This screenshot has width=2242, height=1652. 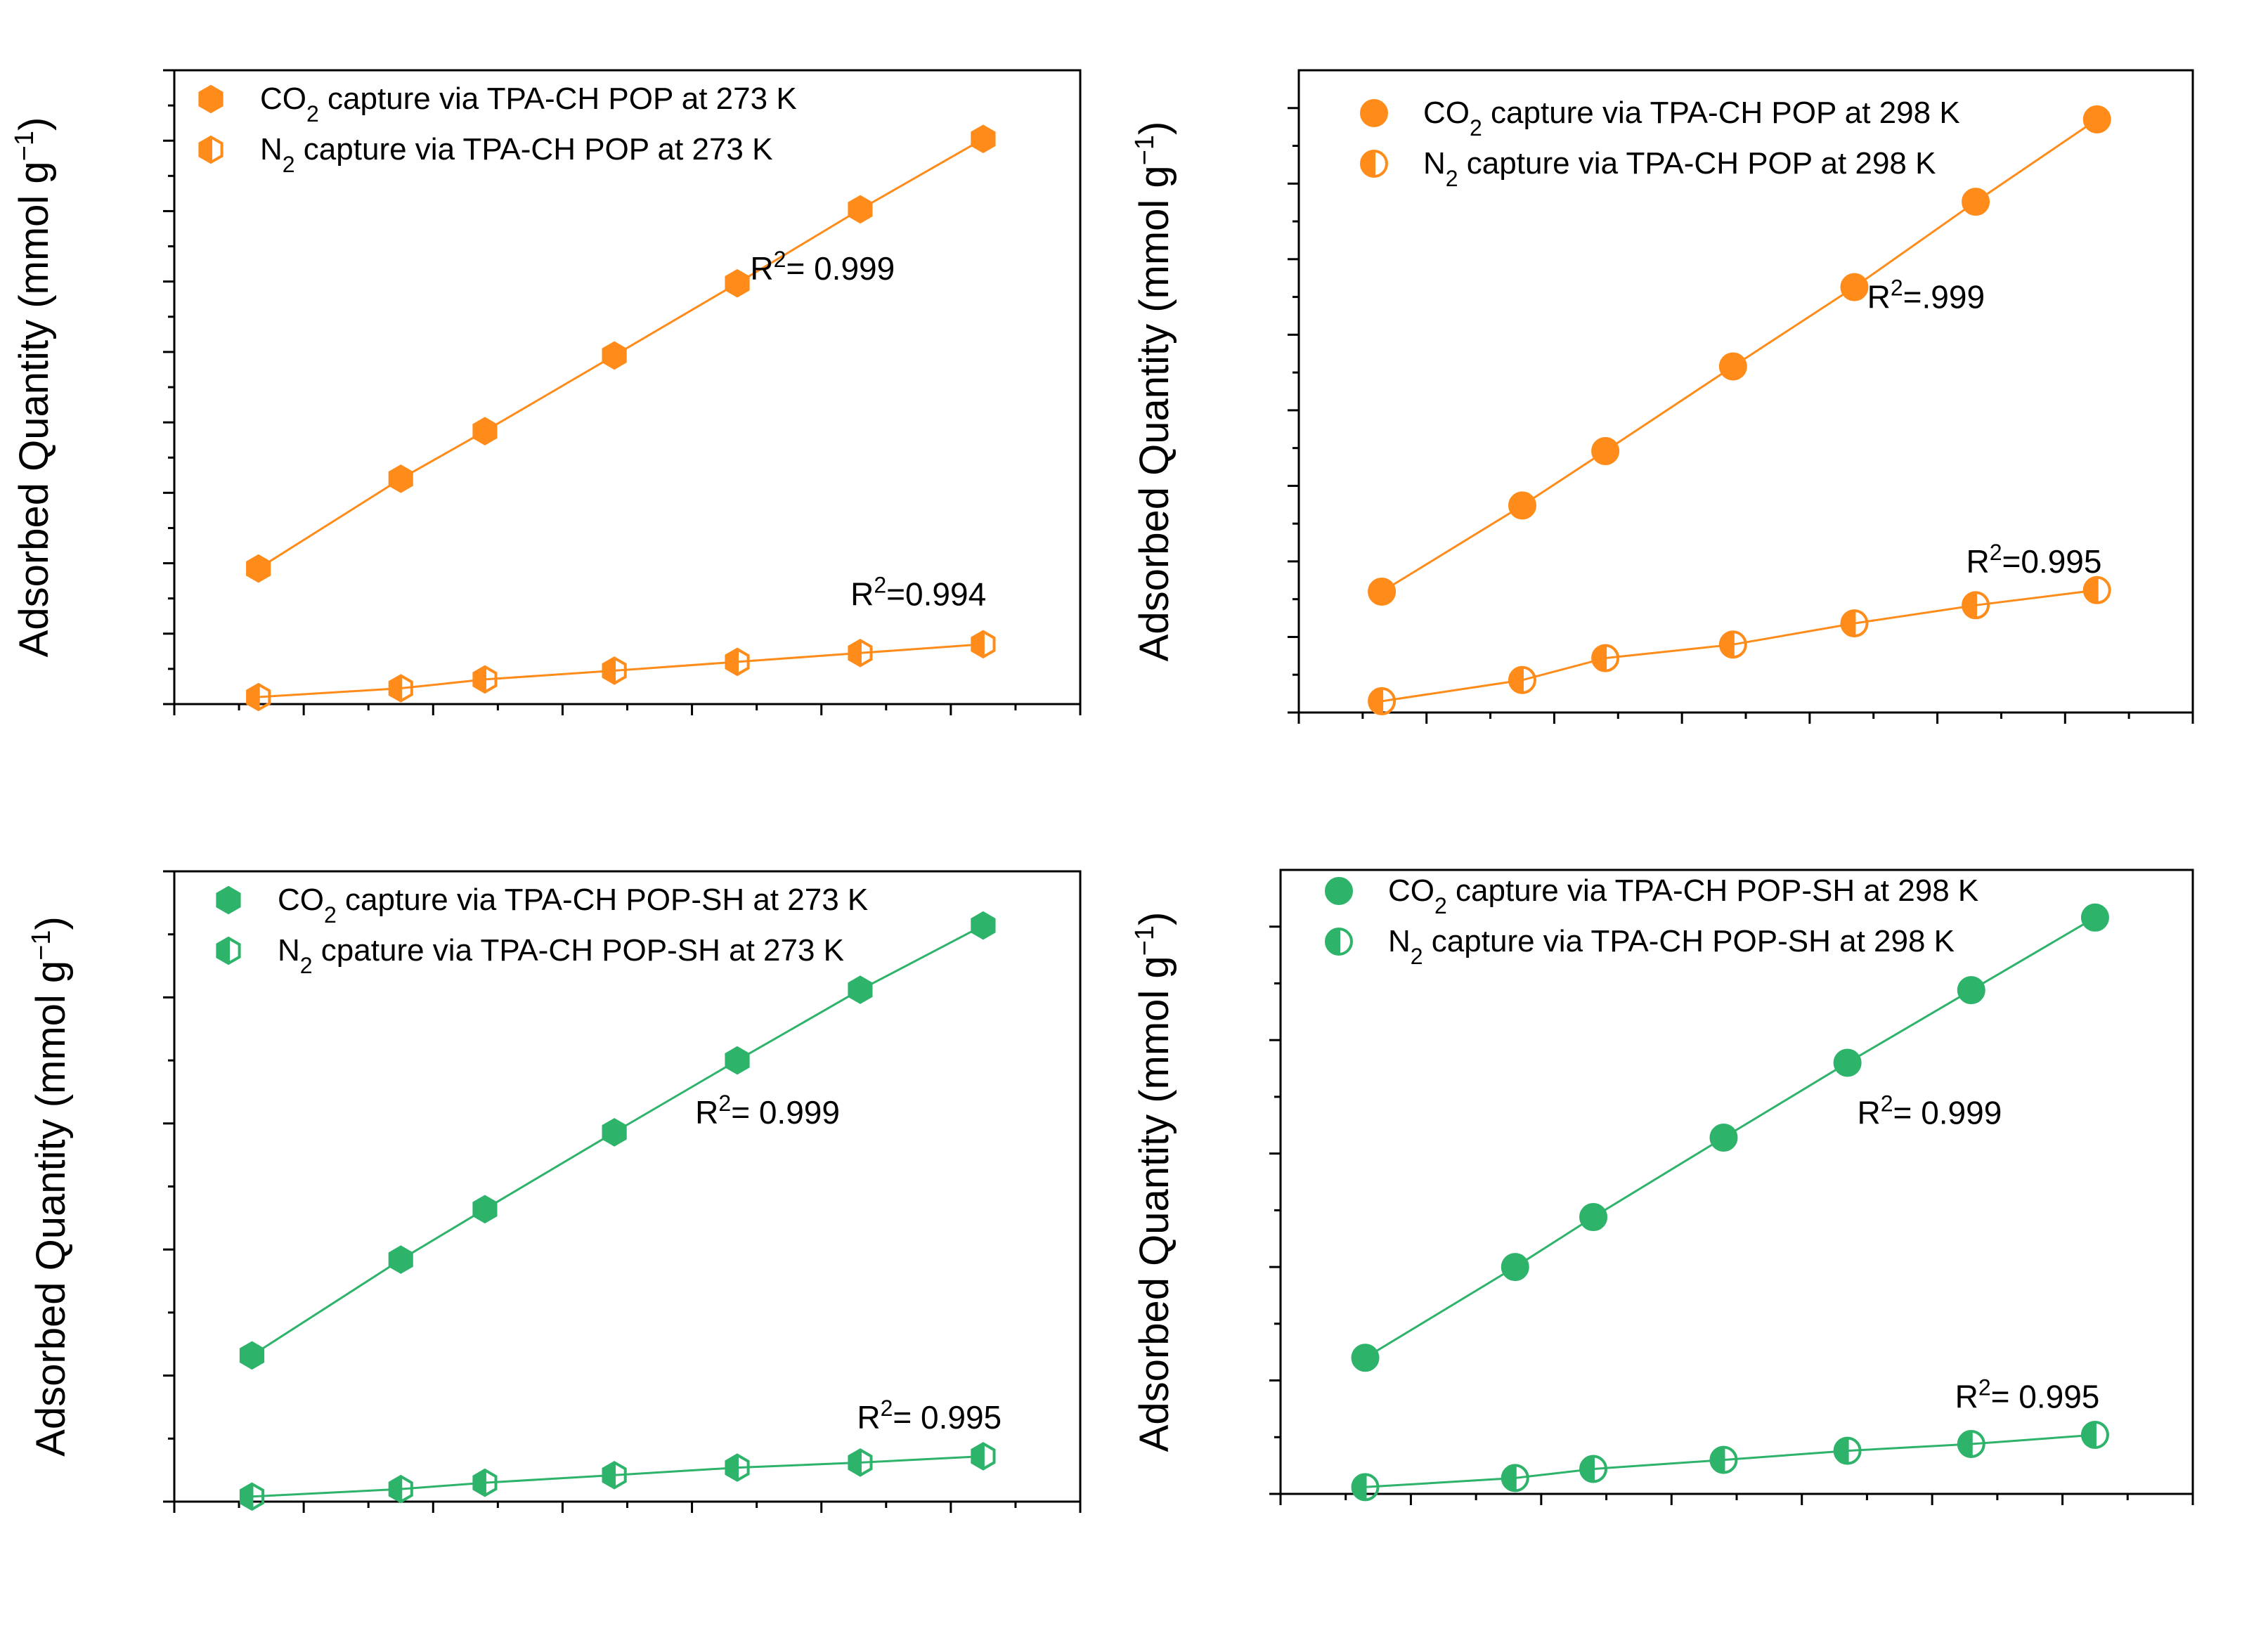 I want to click on legend-entry: CO2 capture via TPA-CH POP at 298 K, so click(x=1660, y=118).